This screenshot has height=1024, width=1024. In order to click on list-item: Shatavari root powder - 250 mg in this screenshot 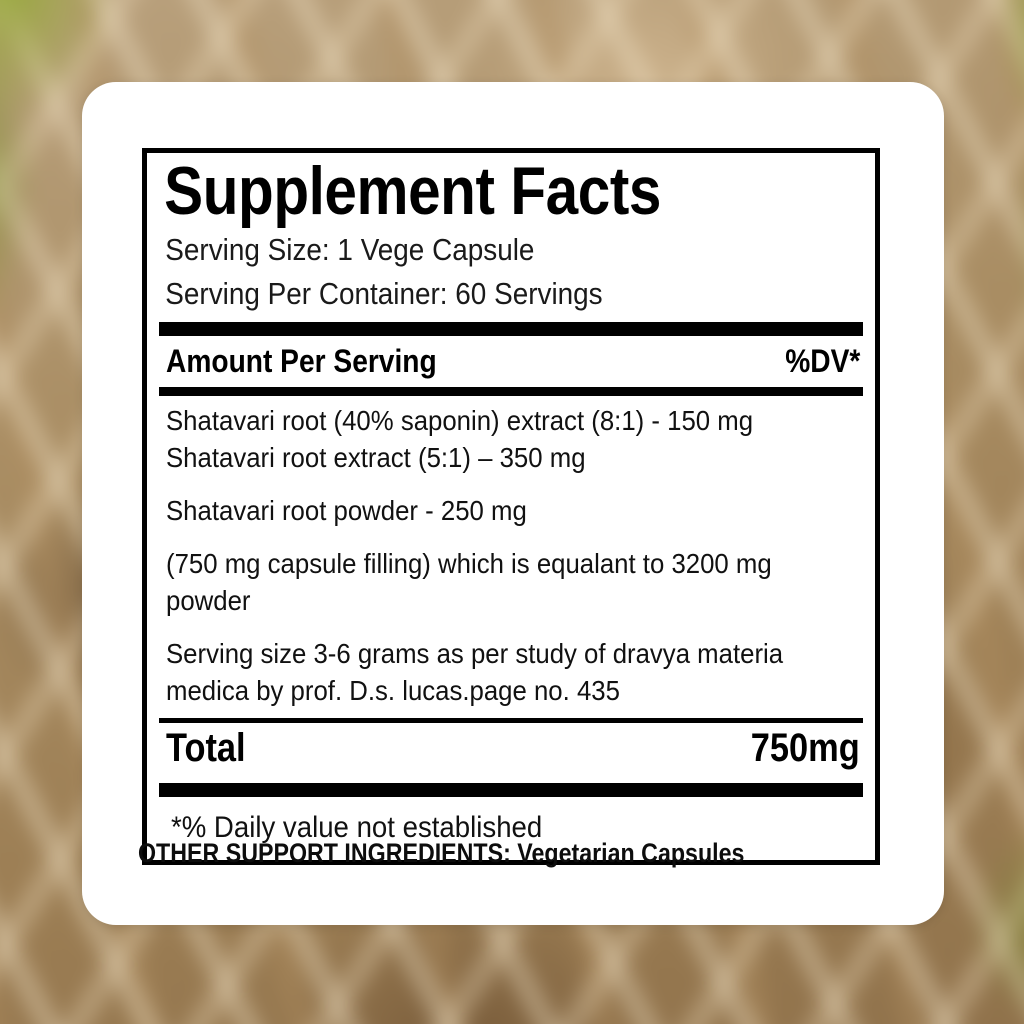, I will do `click(346, 511)`.